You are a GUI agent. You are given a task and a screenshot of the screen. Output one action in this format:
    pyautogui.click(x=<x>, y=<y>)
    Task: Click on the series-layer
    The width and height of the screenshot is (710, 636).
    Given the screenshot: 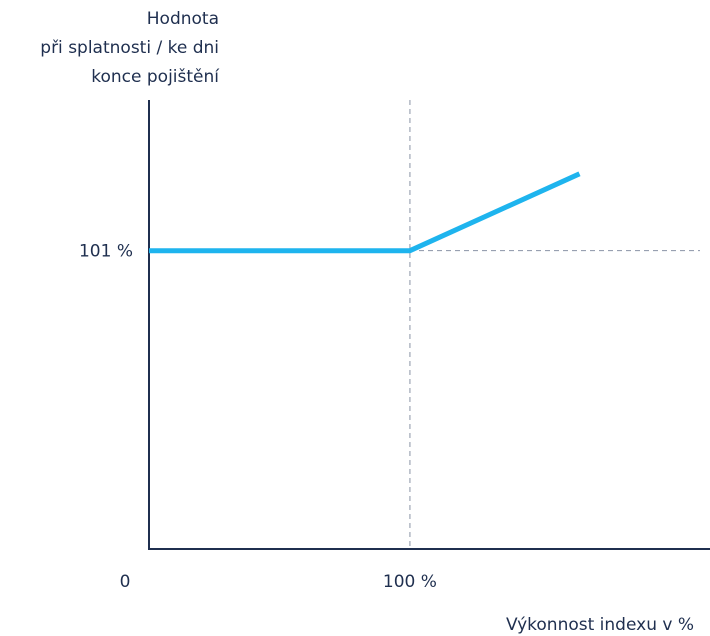 What is the action you would take?
    pyautogui.click(x=365, y=212)
    